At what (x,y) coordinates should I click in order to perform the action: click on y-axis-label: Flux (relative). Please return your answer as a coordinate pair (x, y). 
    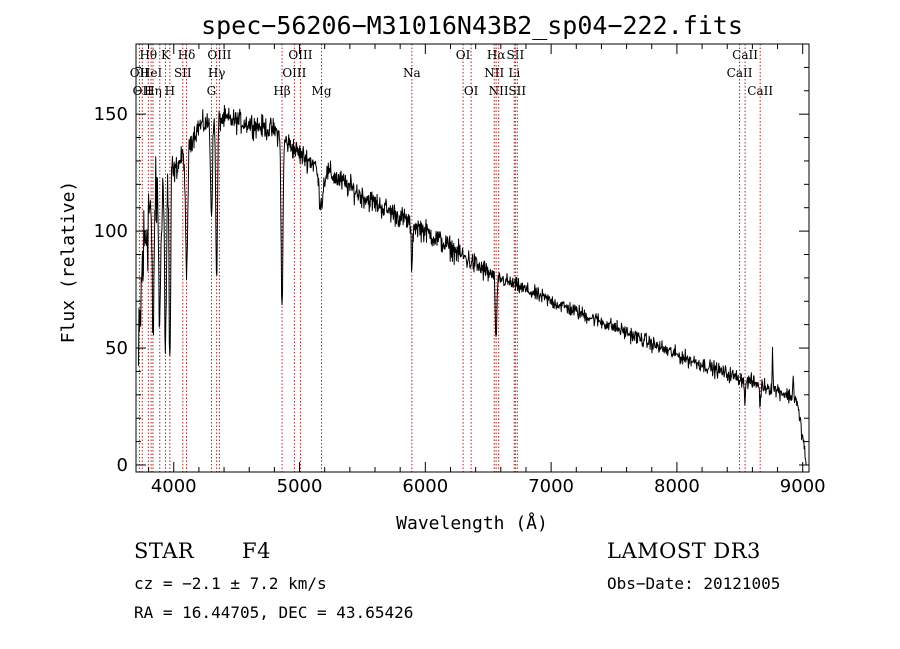
    Looking at the image, I should click on (68, 262).